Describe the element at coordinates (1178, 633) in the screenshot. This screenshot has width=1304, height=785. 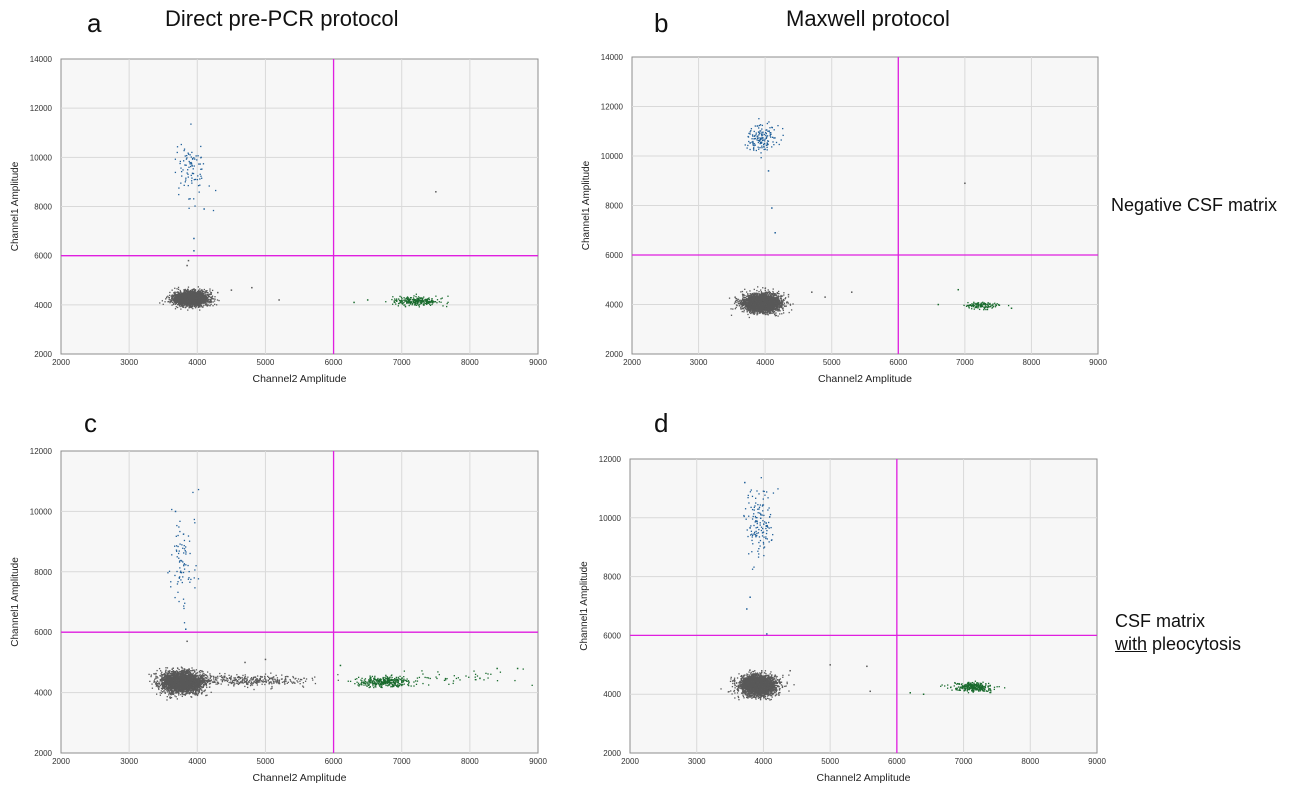
I see `row-label-pleocytosis: CSF matrix with pleocytosis` at that location.